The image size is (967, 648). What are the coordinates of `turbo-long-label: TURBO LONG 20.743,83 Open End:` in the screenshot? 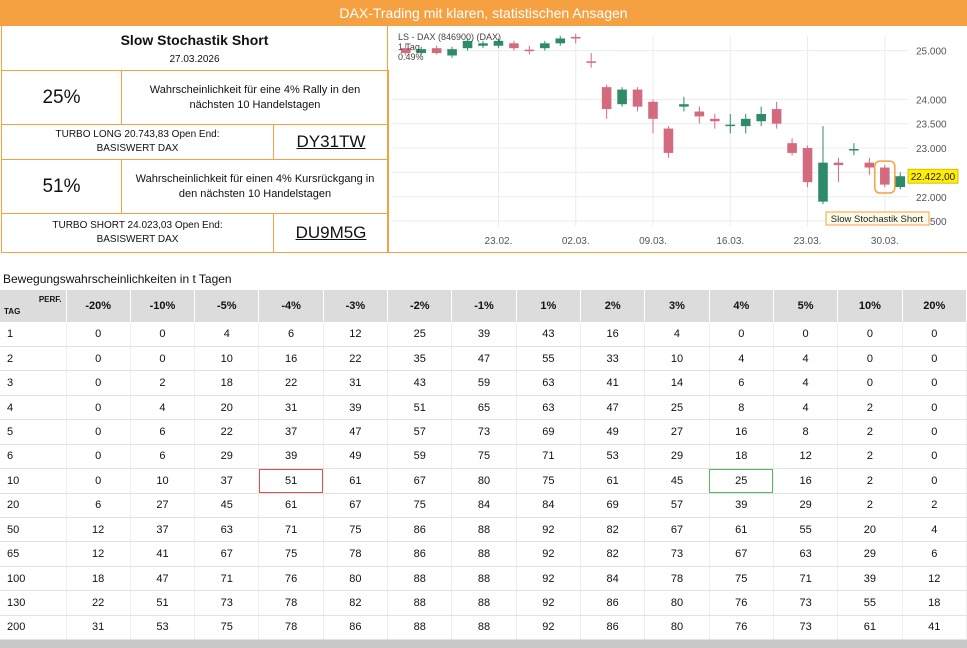 It's located at (137, 134).